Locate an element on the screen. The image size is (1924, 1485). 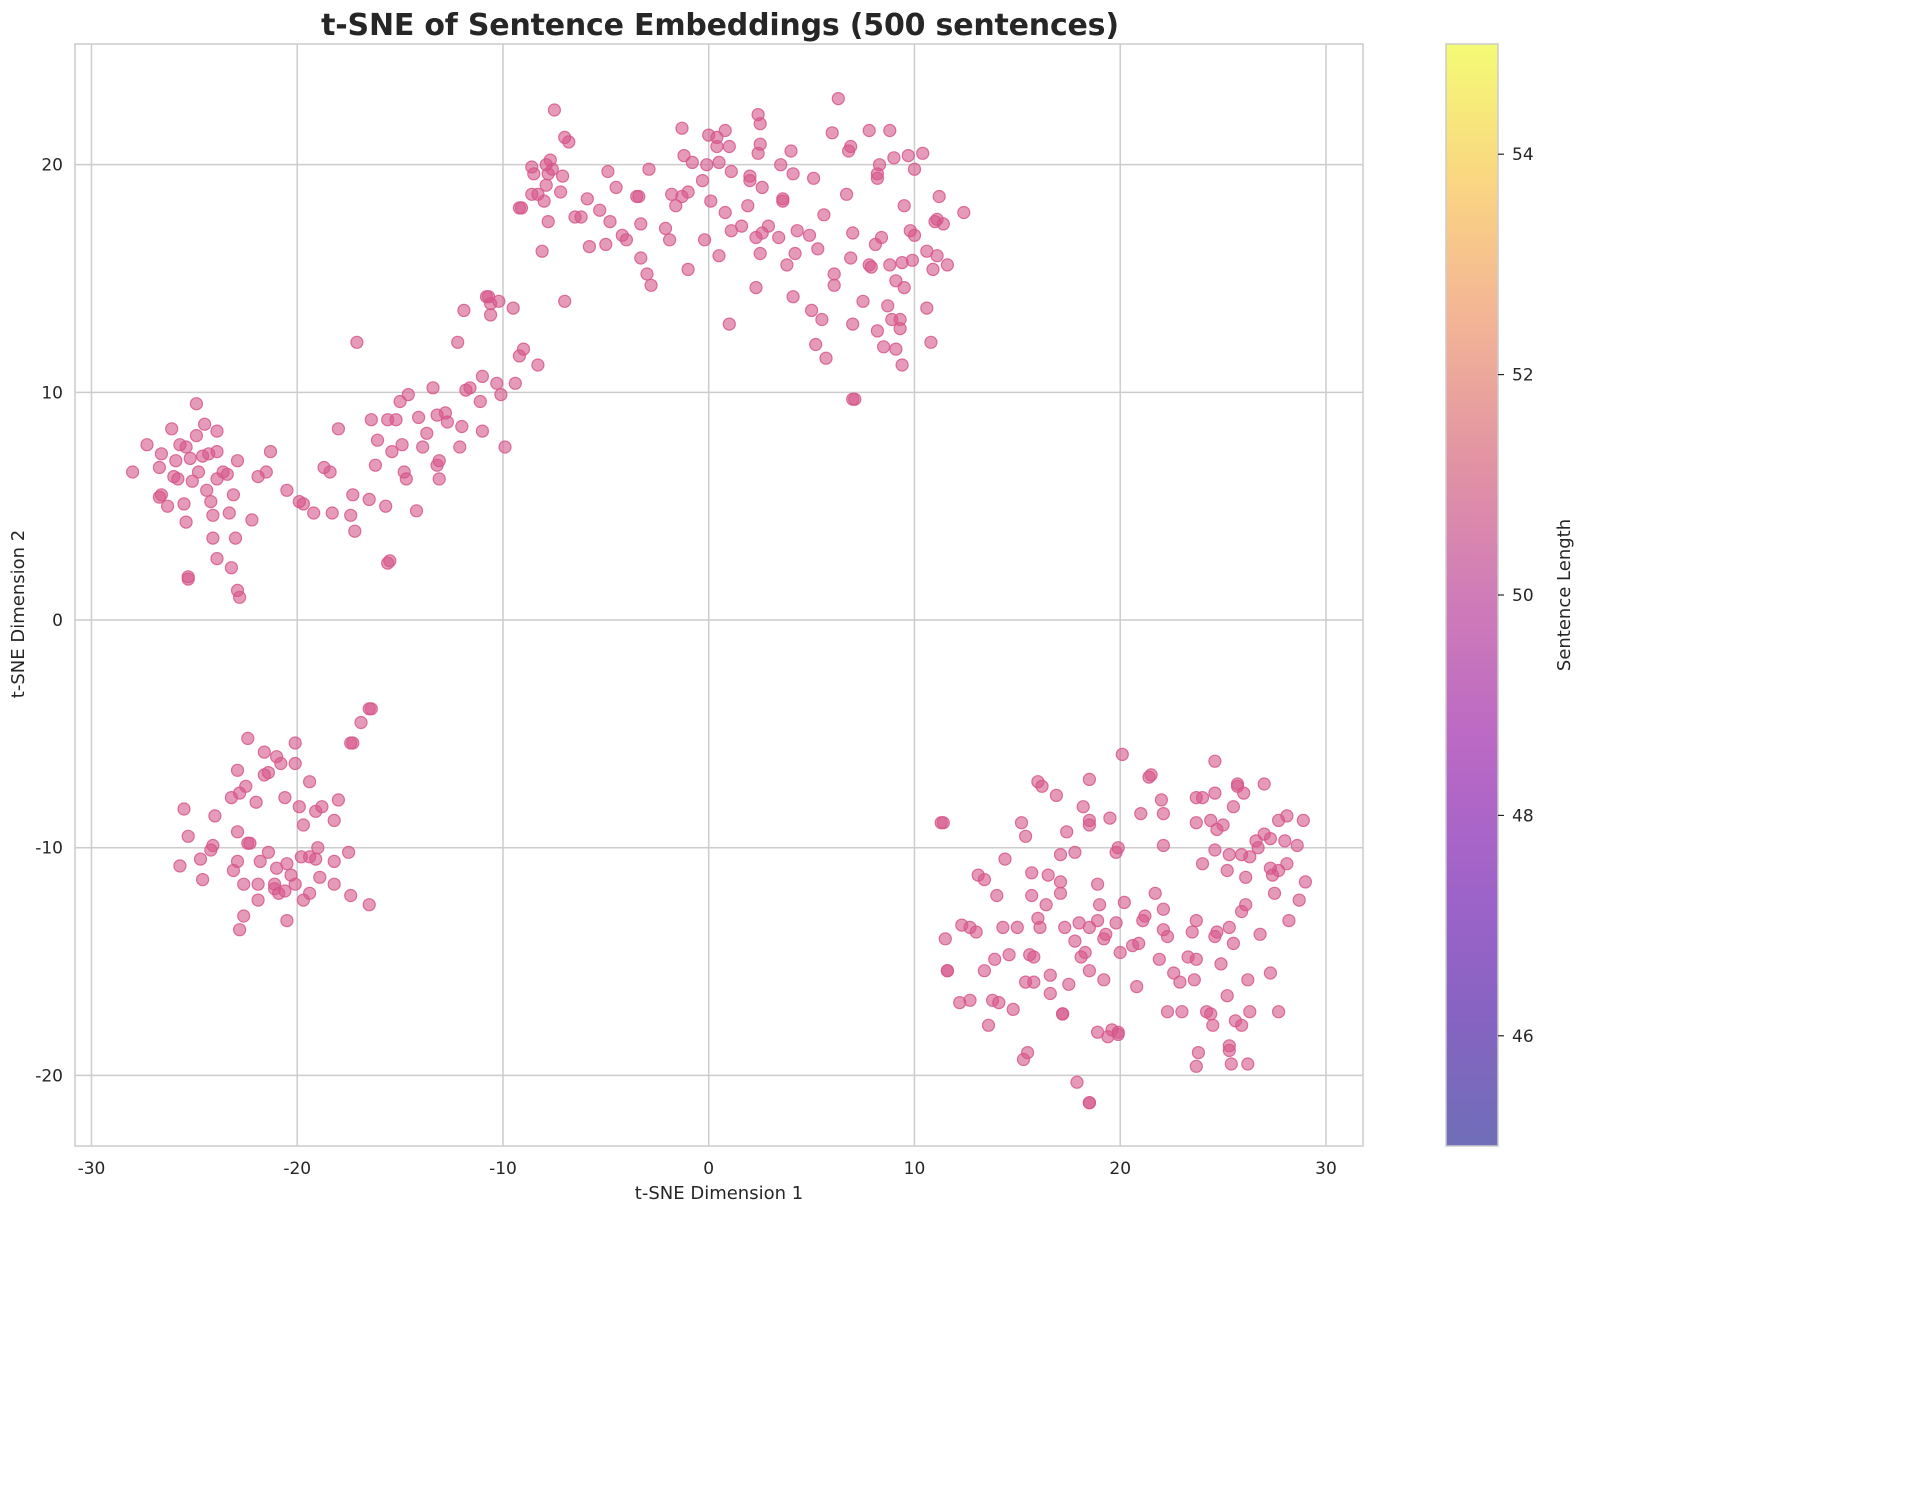
x-tick-label: 20 is located at coordinates (1120, 1169).